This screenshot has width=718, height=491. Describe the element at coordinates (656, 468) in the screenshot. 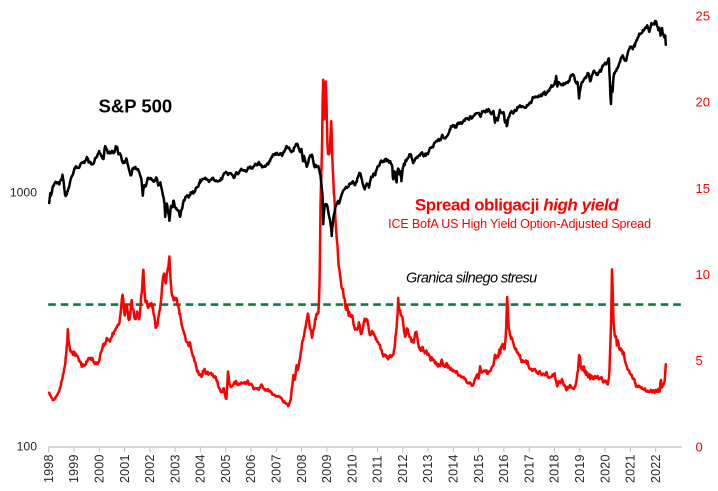

I see `svg-text: 2022` at that location.